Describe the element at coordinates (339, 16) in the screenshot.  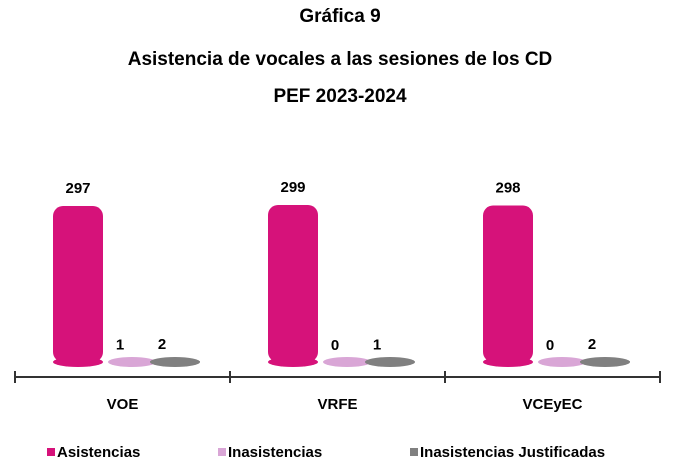
I see `chart-title: Gráfica 9` at that location.